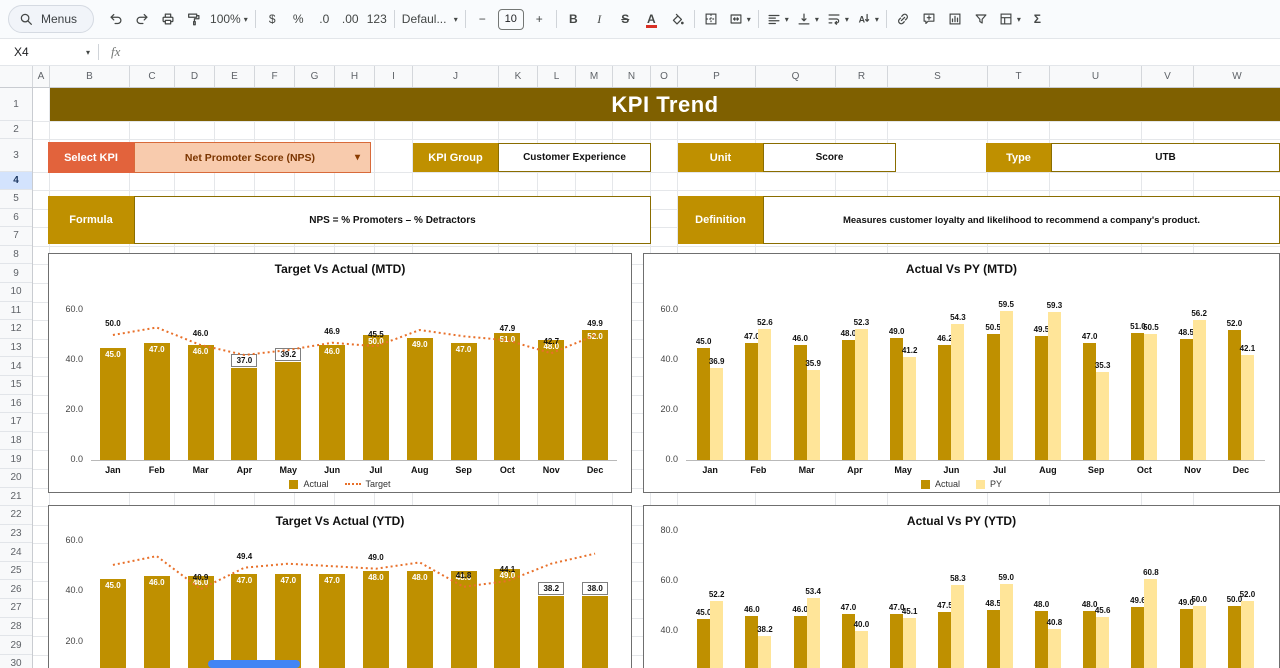  What do you see at coordinates (1096, 76) in the screenshot?
I see `column-header-U: U` at bounding box center [1096, 76].